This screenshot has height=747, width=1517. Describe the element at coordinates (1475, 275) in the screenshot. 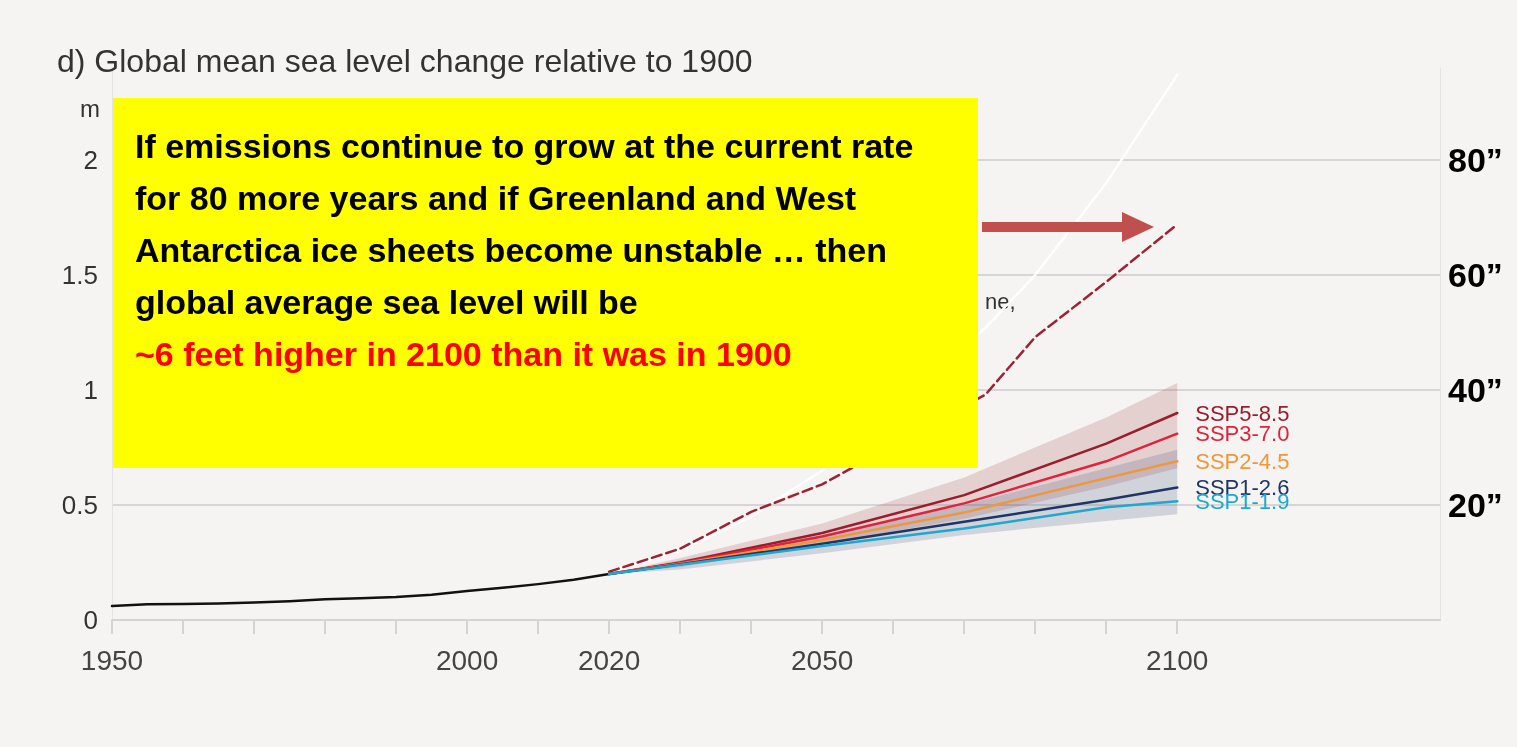

I see `y2-tick-label: 60”` at that location.